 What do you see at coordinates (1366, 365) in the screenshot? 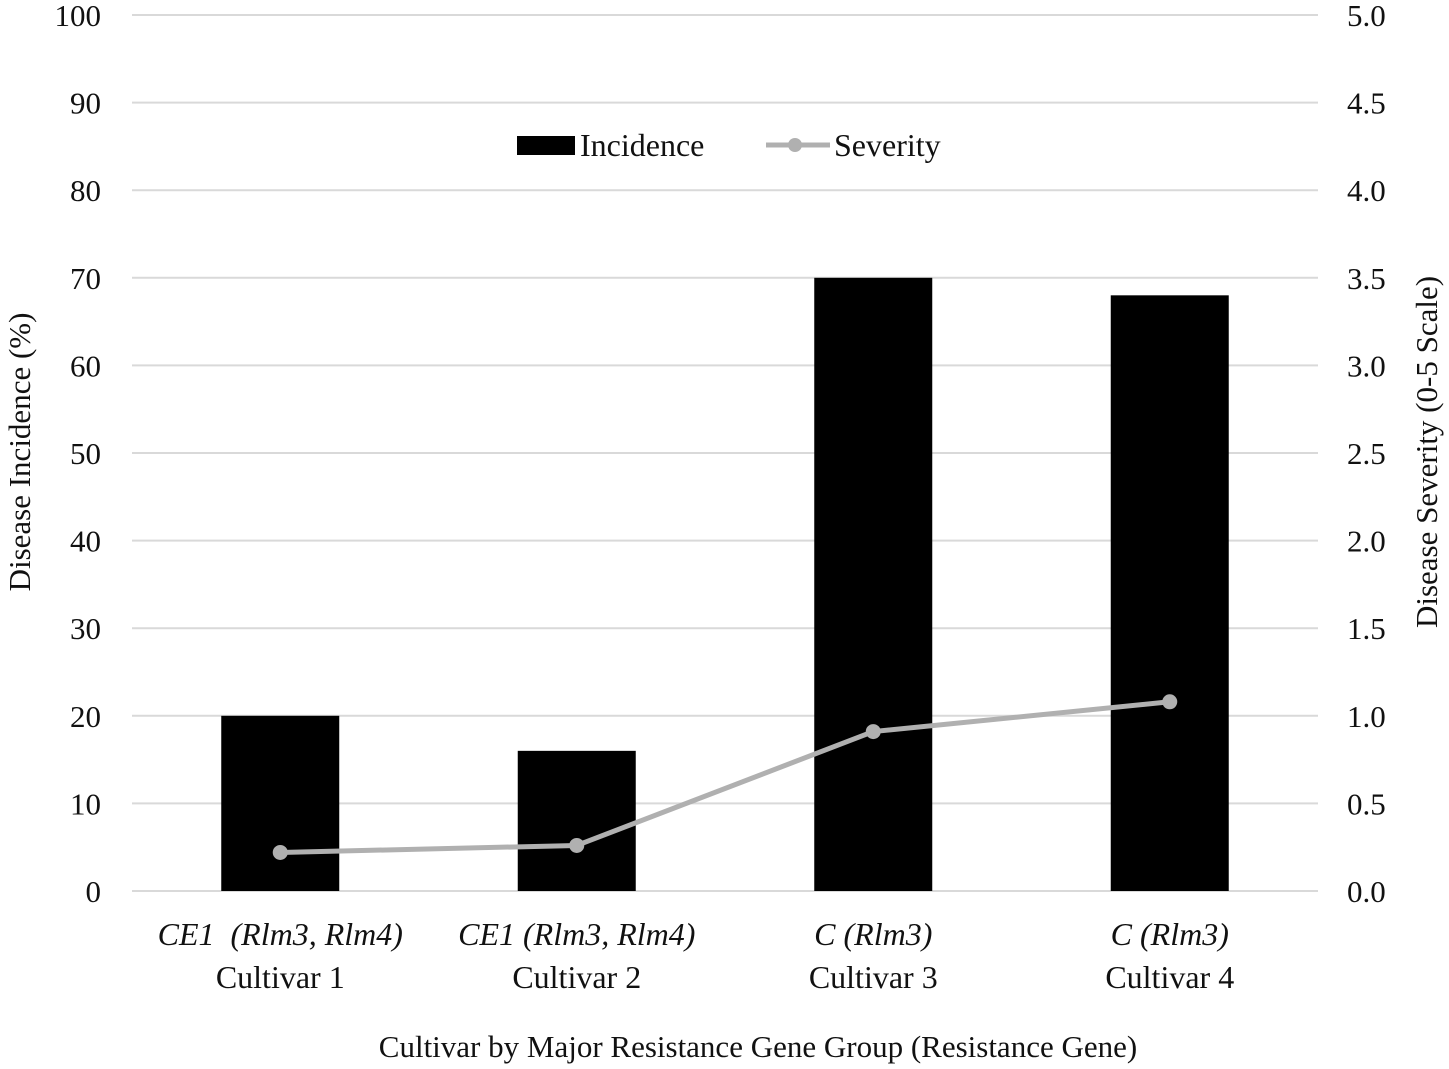
I see `y2-tick-label: 3.0` at bounding box center [1366, 365].